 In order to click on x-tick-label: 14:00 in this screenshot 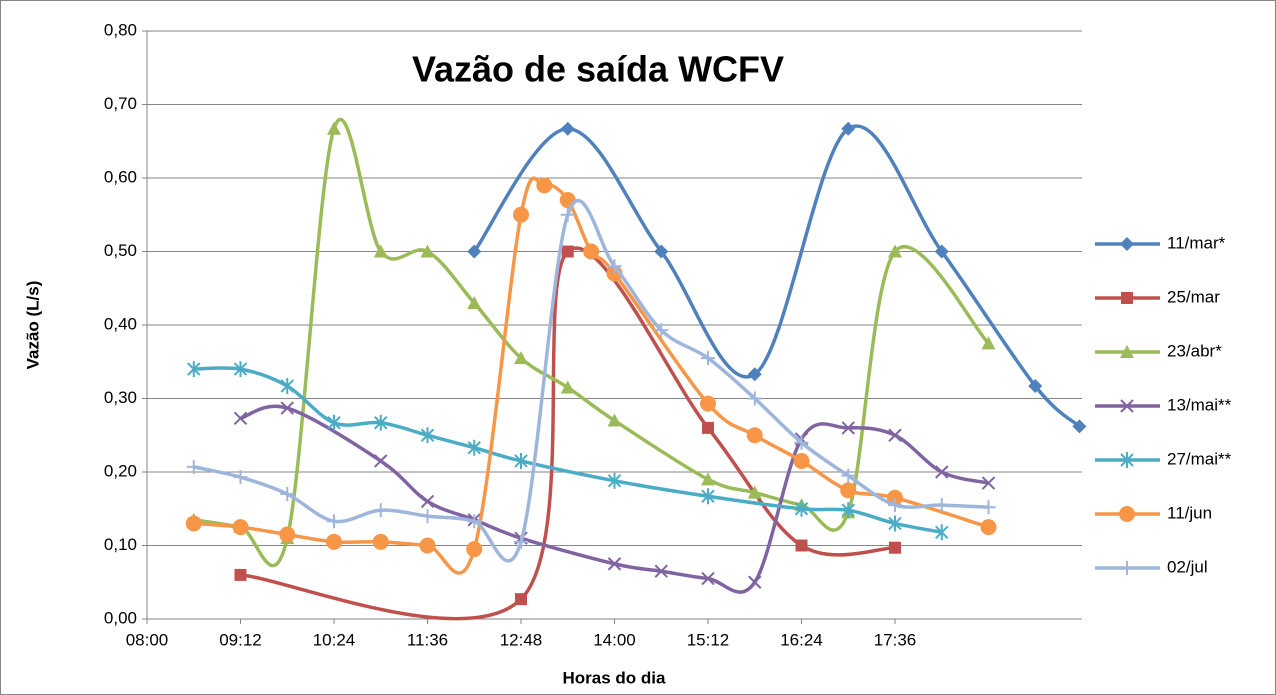, I will do `click(614, 639)`.